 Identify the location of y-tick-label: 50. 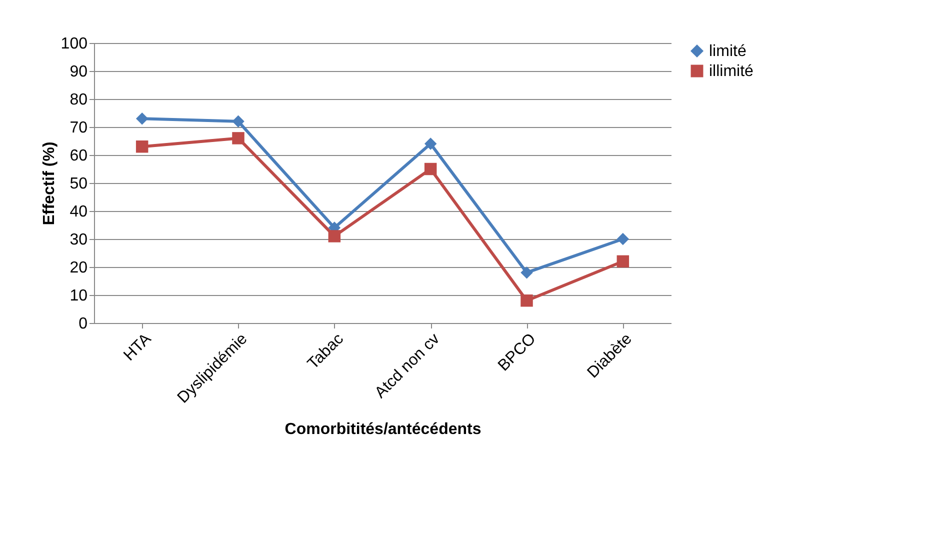
(79, 184).